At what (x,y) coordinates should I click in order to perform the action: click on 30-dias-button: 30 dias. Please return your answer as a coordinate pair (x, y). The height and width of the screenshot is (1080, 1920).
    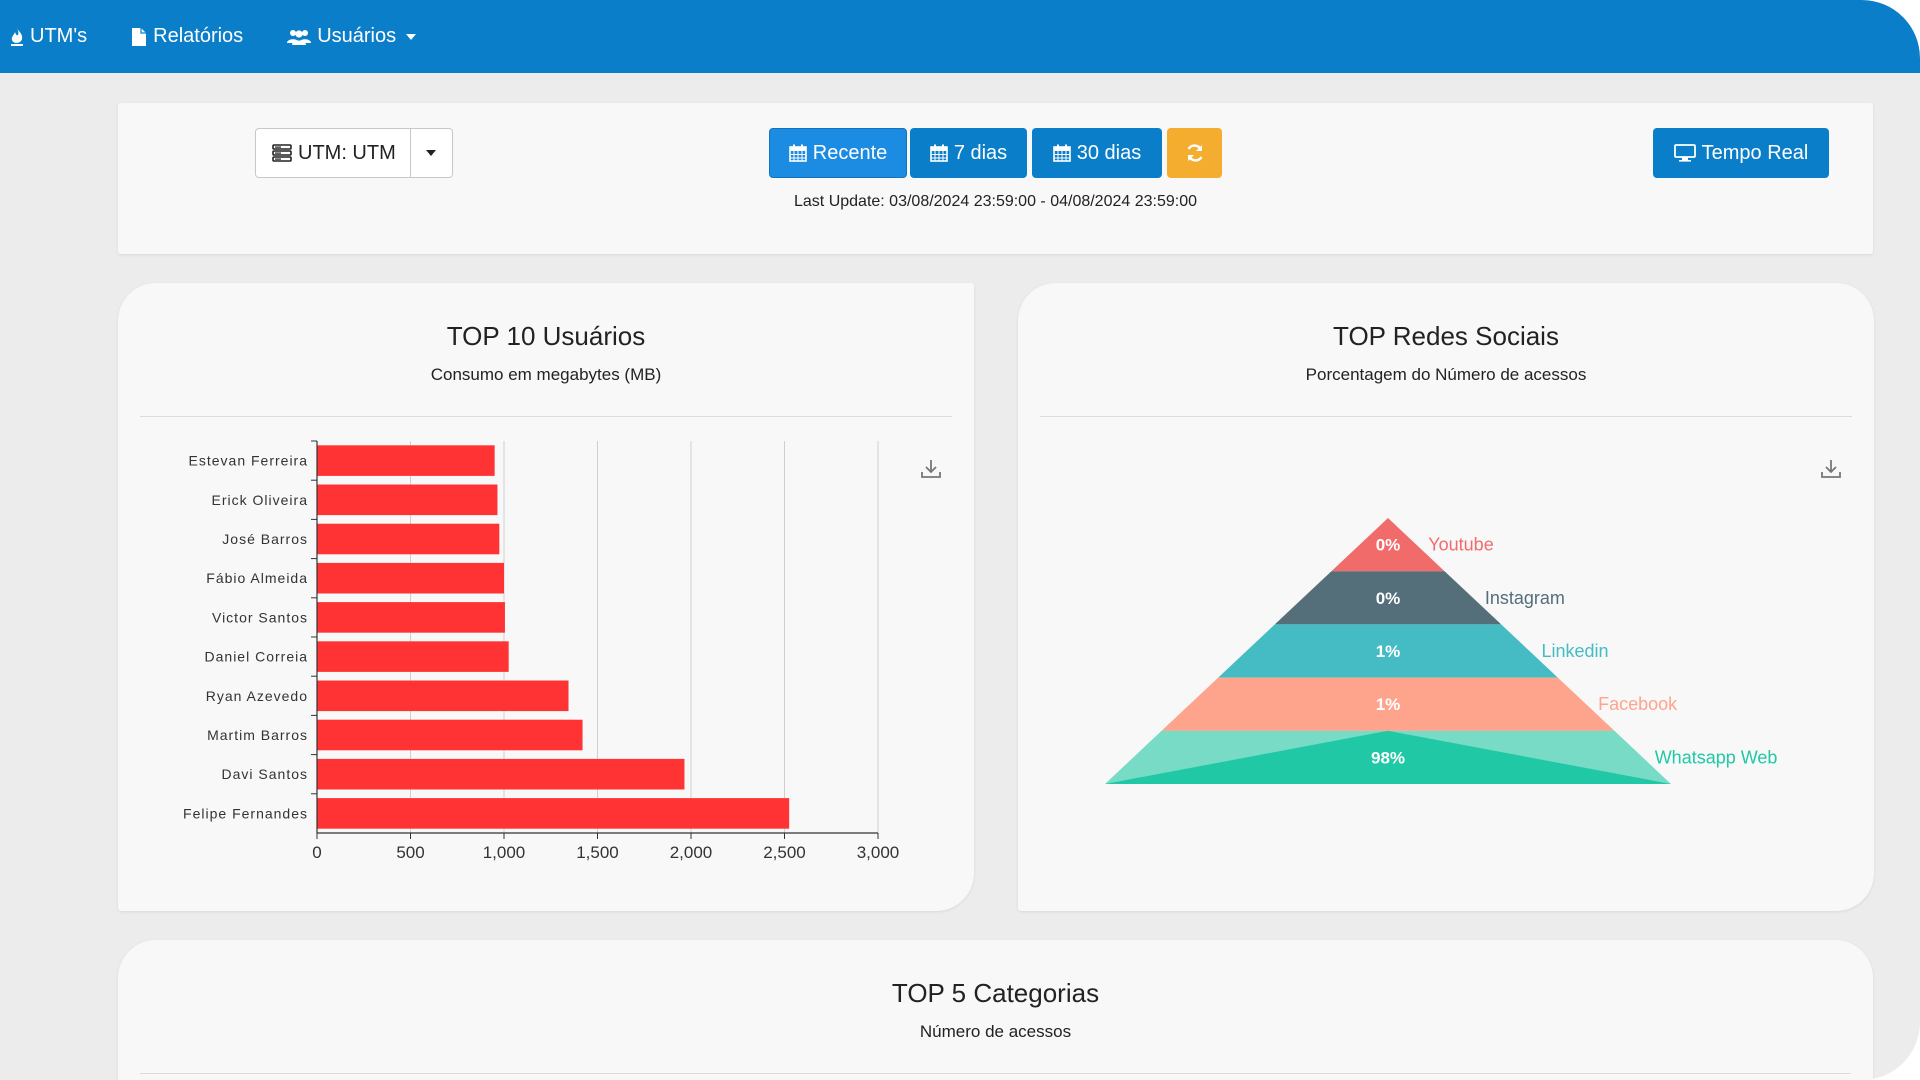
    Looking at the image, I should click on (1097, 153).